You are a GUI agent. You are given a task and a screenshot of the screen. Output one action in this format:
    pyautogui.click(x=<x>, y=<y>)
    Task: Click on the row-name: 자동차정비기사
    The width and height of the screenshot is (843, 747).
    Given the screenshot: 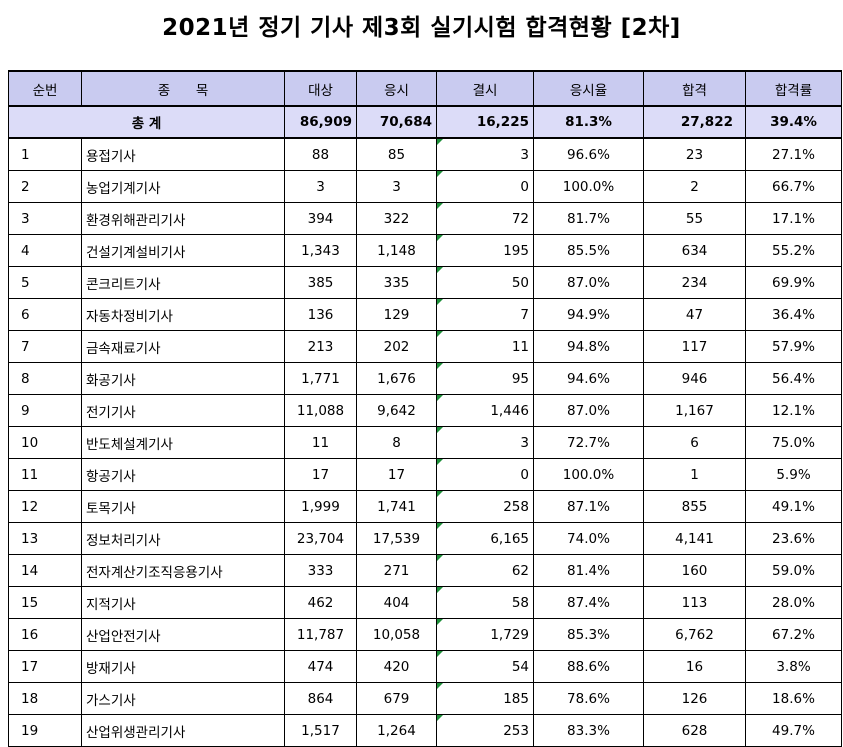 What is the action you would take?
    pyautogui.click(x=183, y=314)
    